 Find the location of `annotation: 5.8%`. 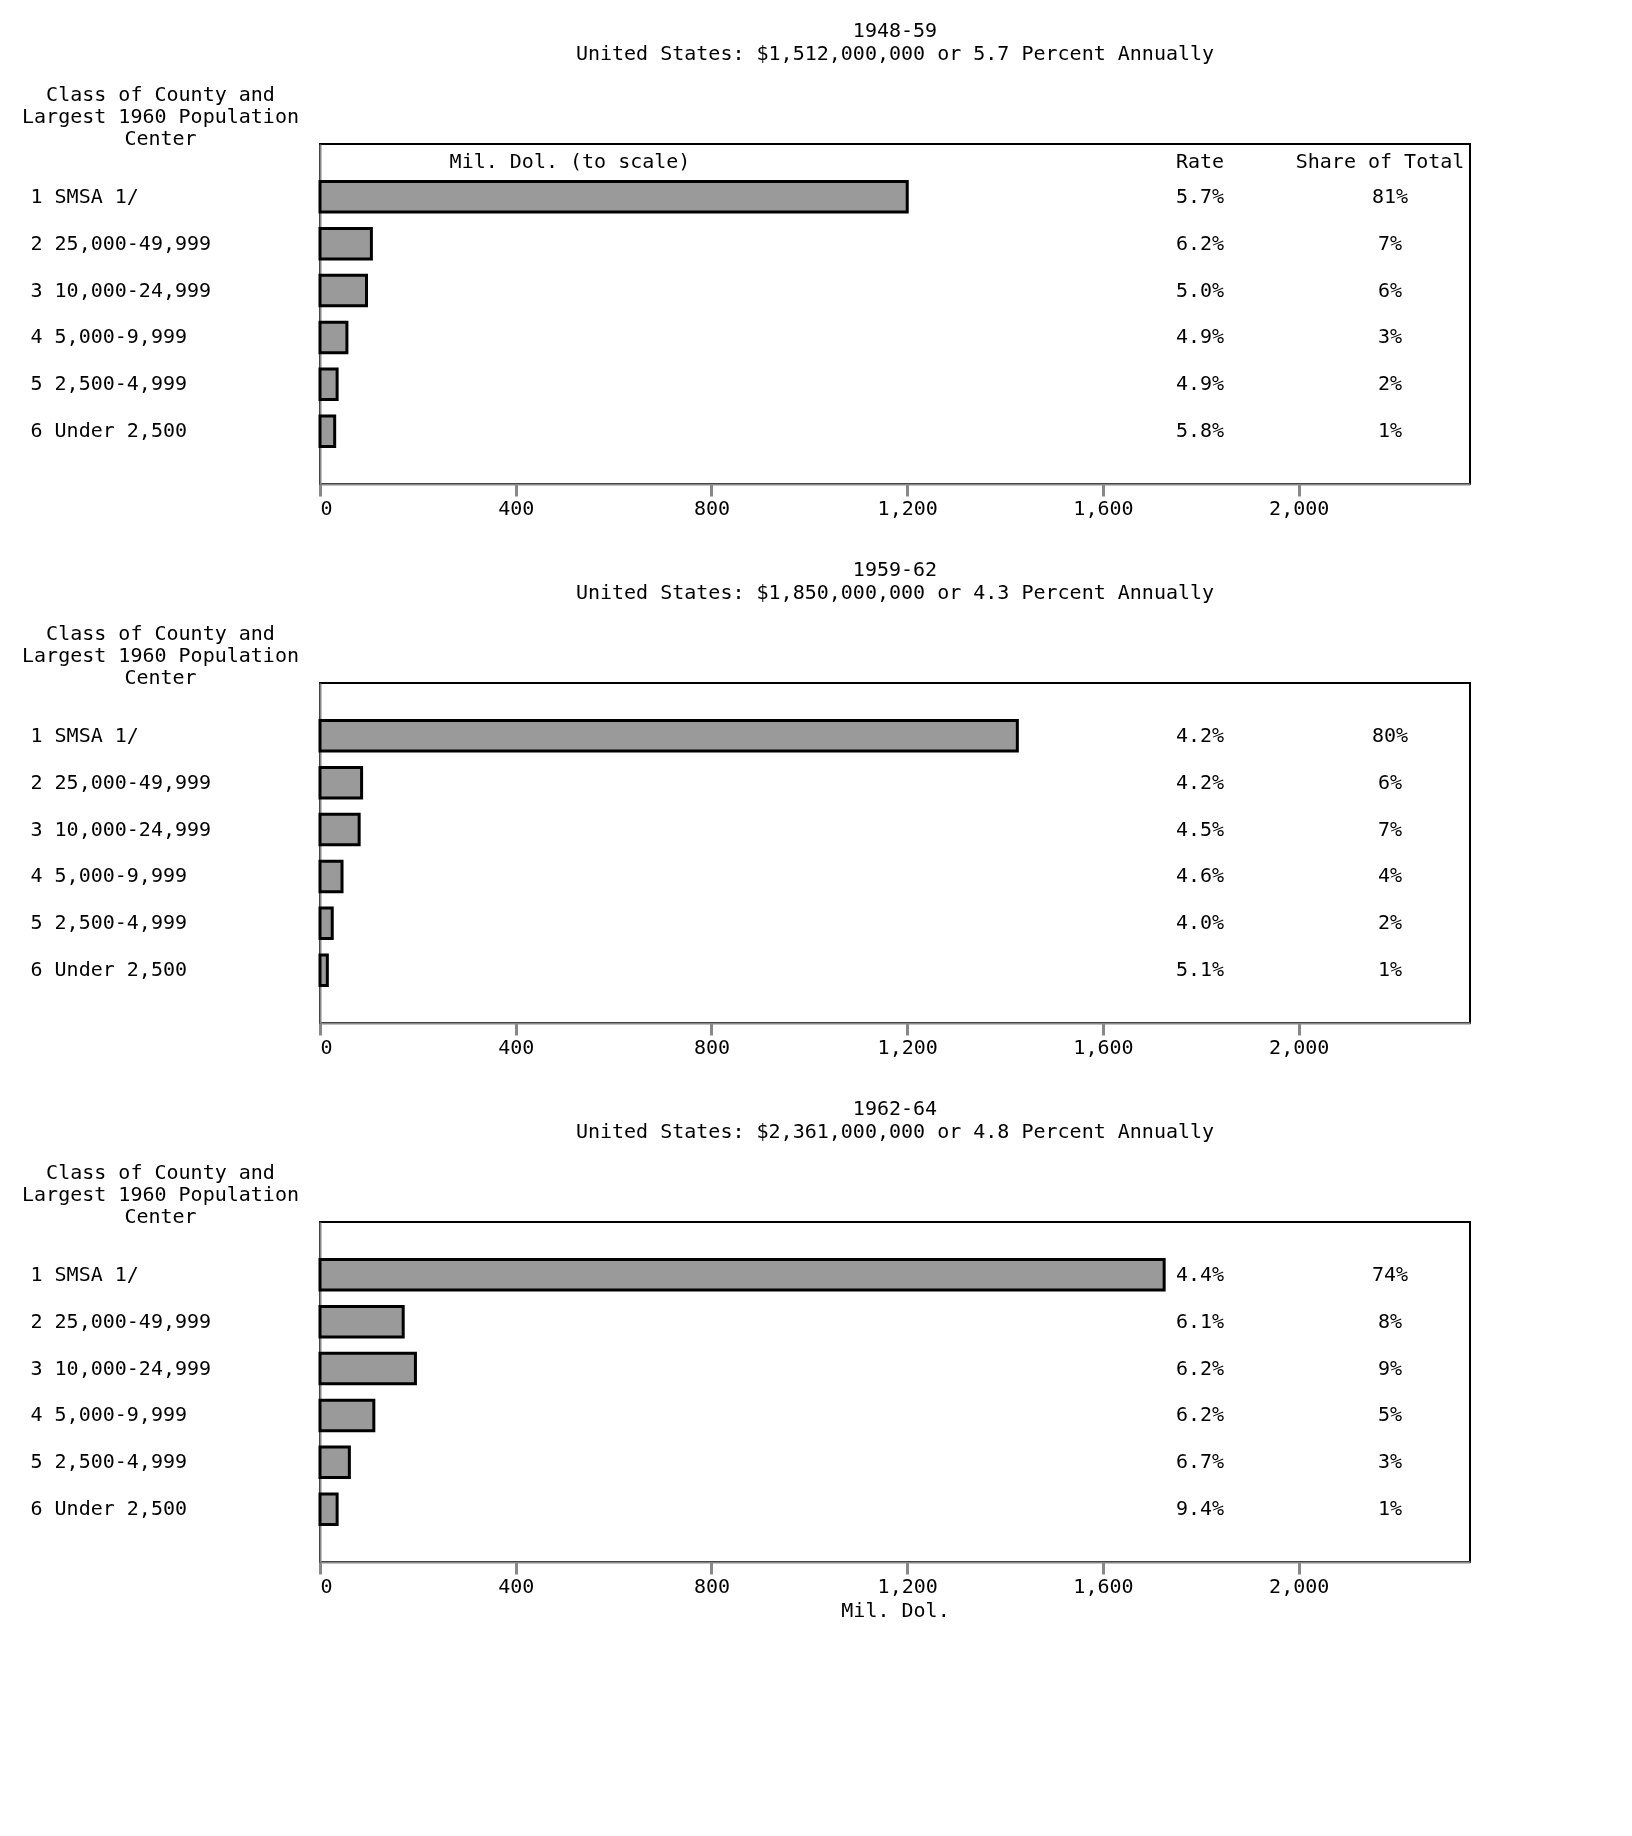

annotation: 5.8% is located at coordinates (1200, 430).